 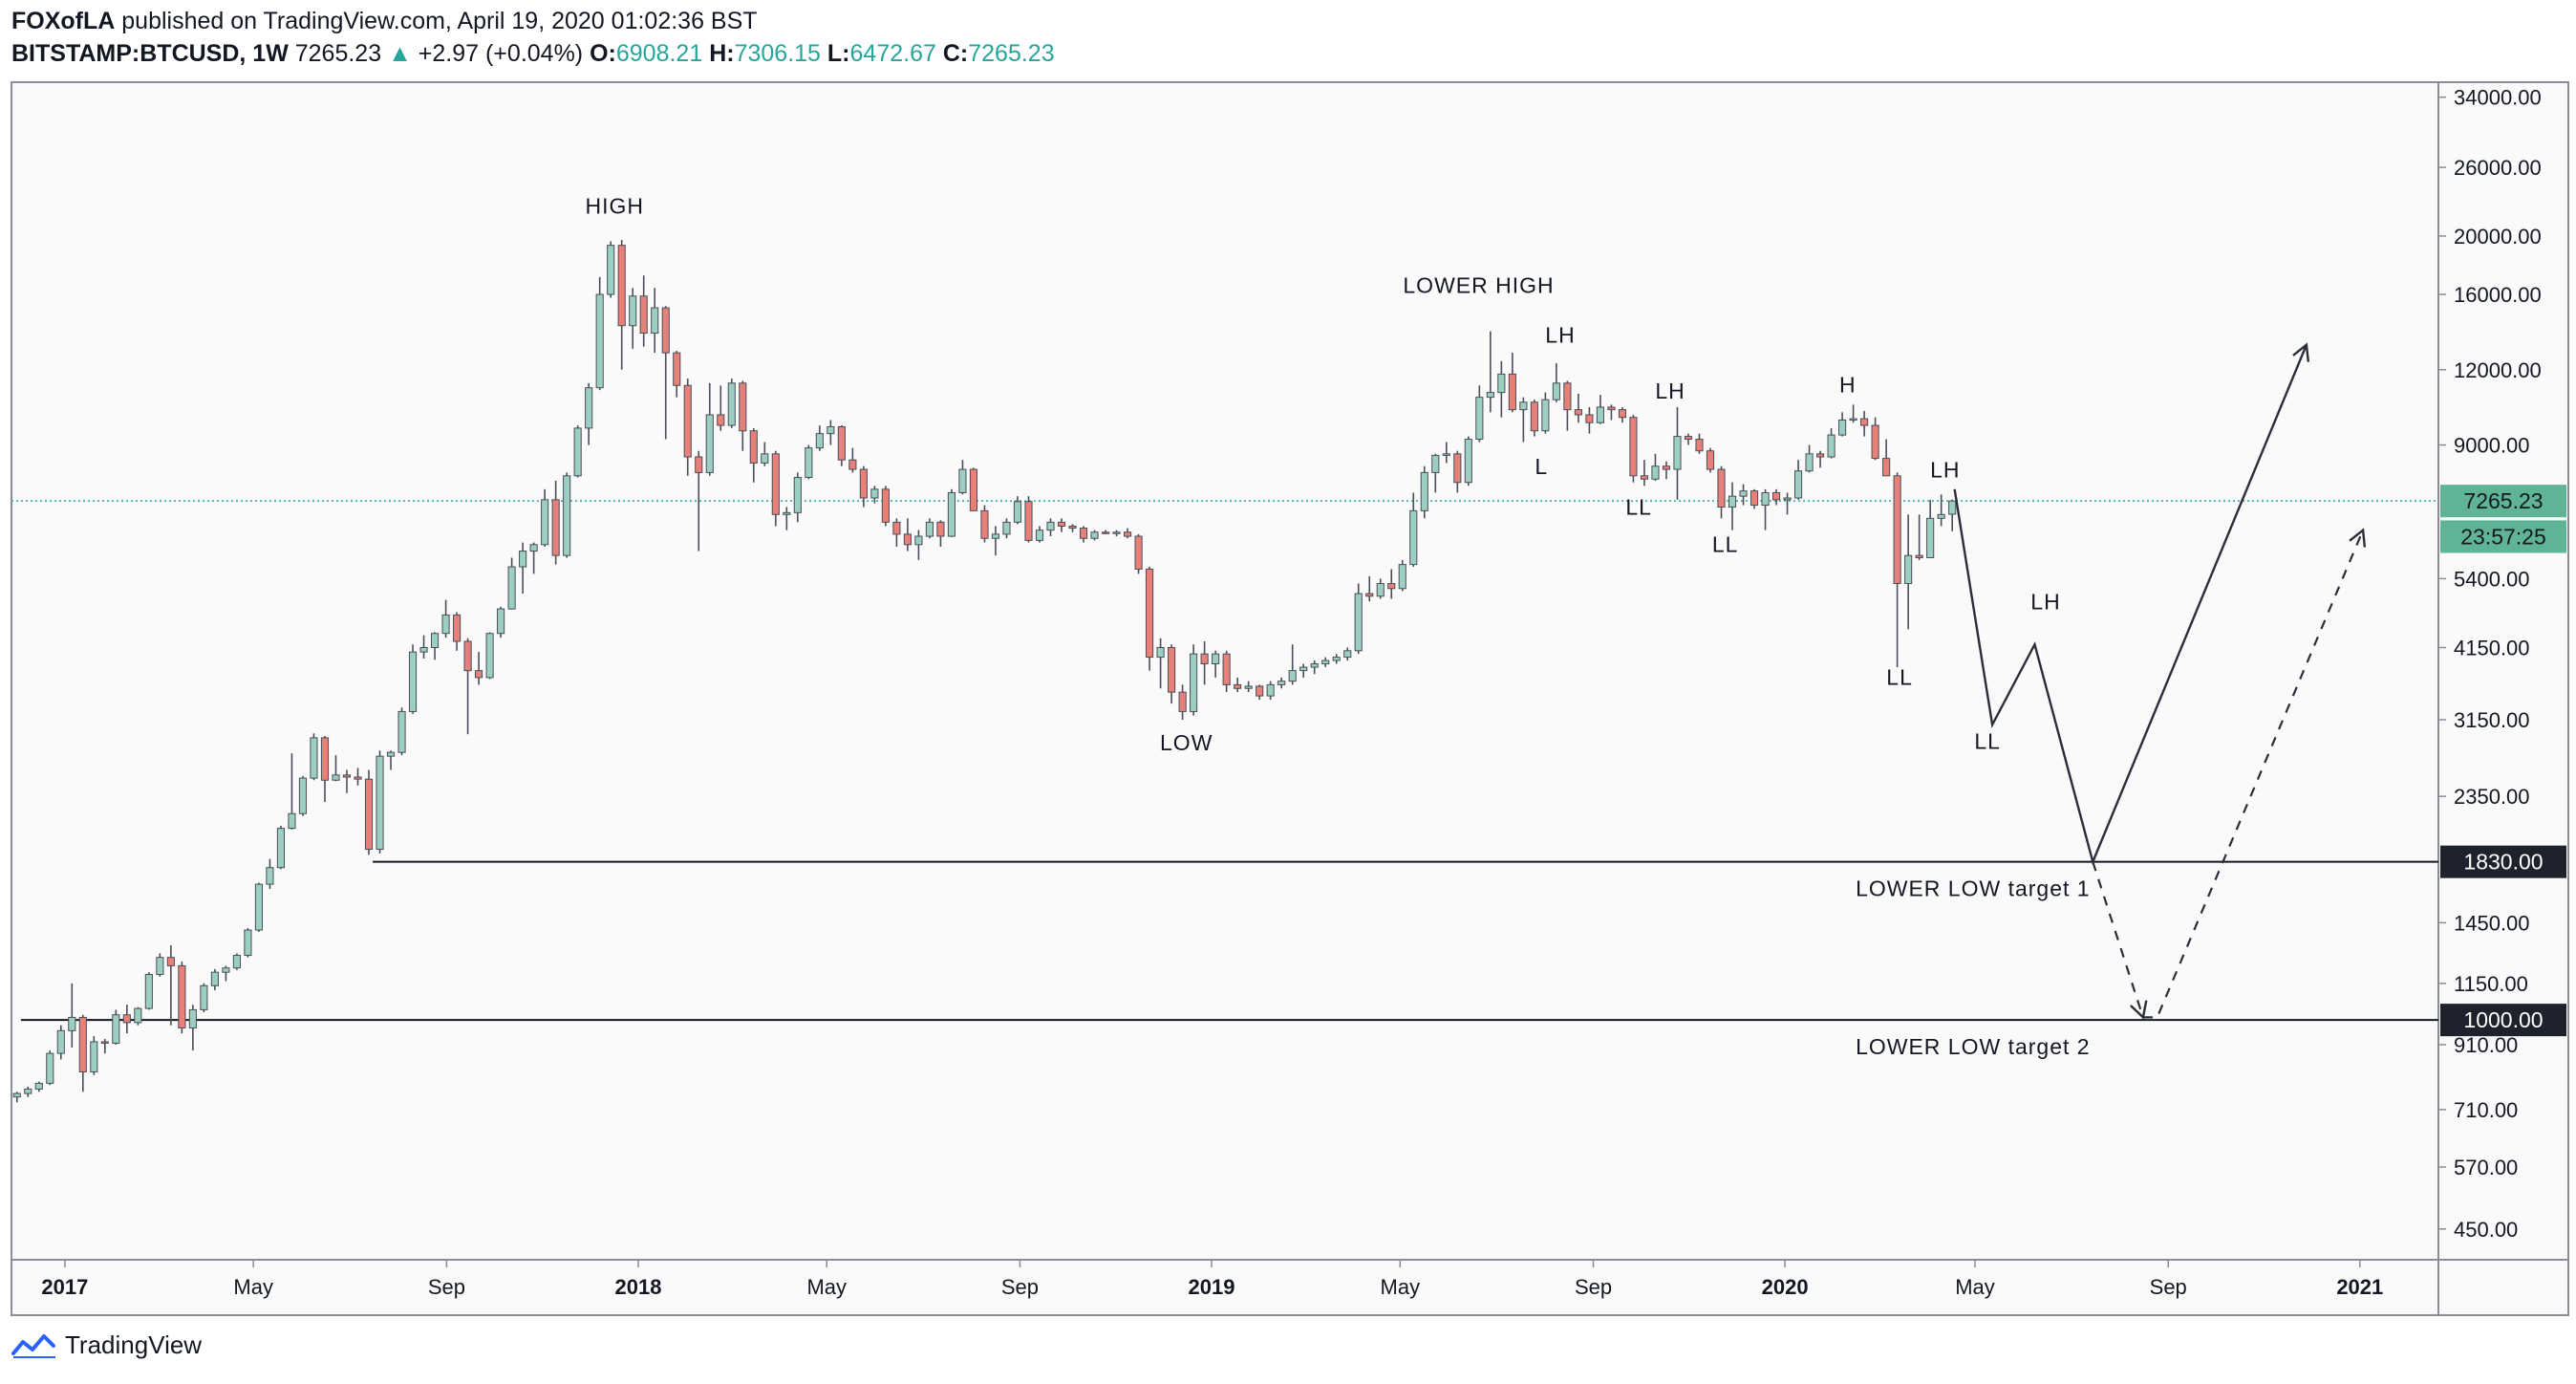 What do you see at coordinates (338, 53) in the screenshot?
I see `last-price: 7265.23` at bounding box center [338, 53].